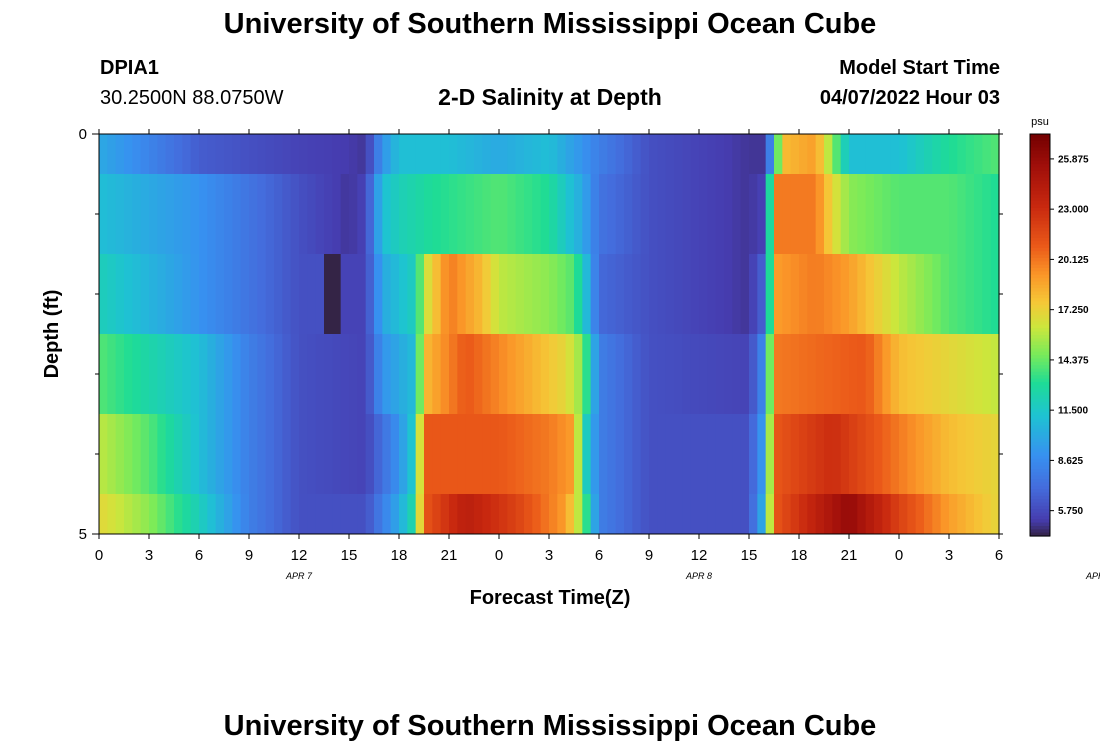 The height and width of the screenshot is (750, 1100). Describe the element at coordinates (1070, 461) in the screenshot. I see `colorbar-tick-label: 8.625` at that location.